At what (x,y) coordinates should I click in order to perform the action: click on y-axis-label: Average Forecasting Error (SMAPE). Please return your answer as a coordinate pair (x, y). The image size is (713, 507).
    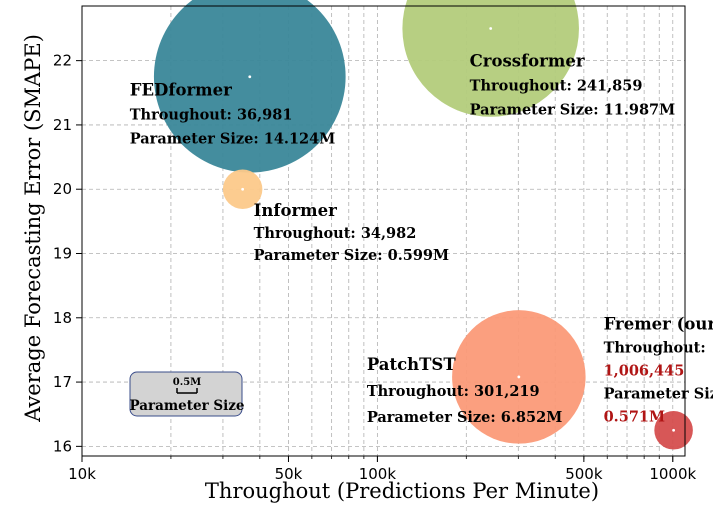
    Looking at the image, I should click on (33, 228).